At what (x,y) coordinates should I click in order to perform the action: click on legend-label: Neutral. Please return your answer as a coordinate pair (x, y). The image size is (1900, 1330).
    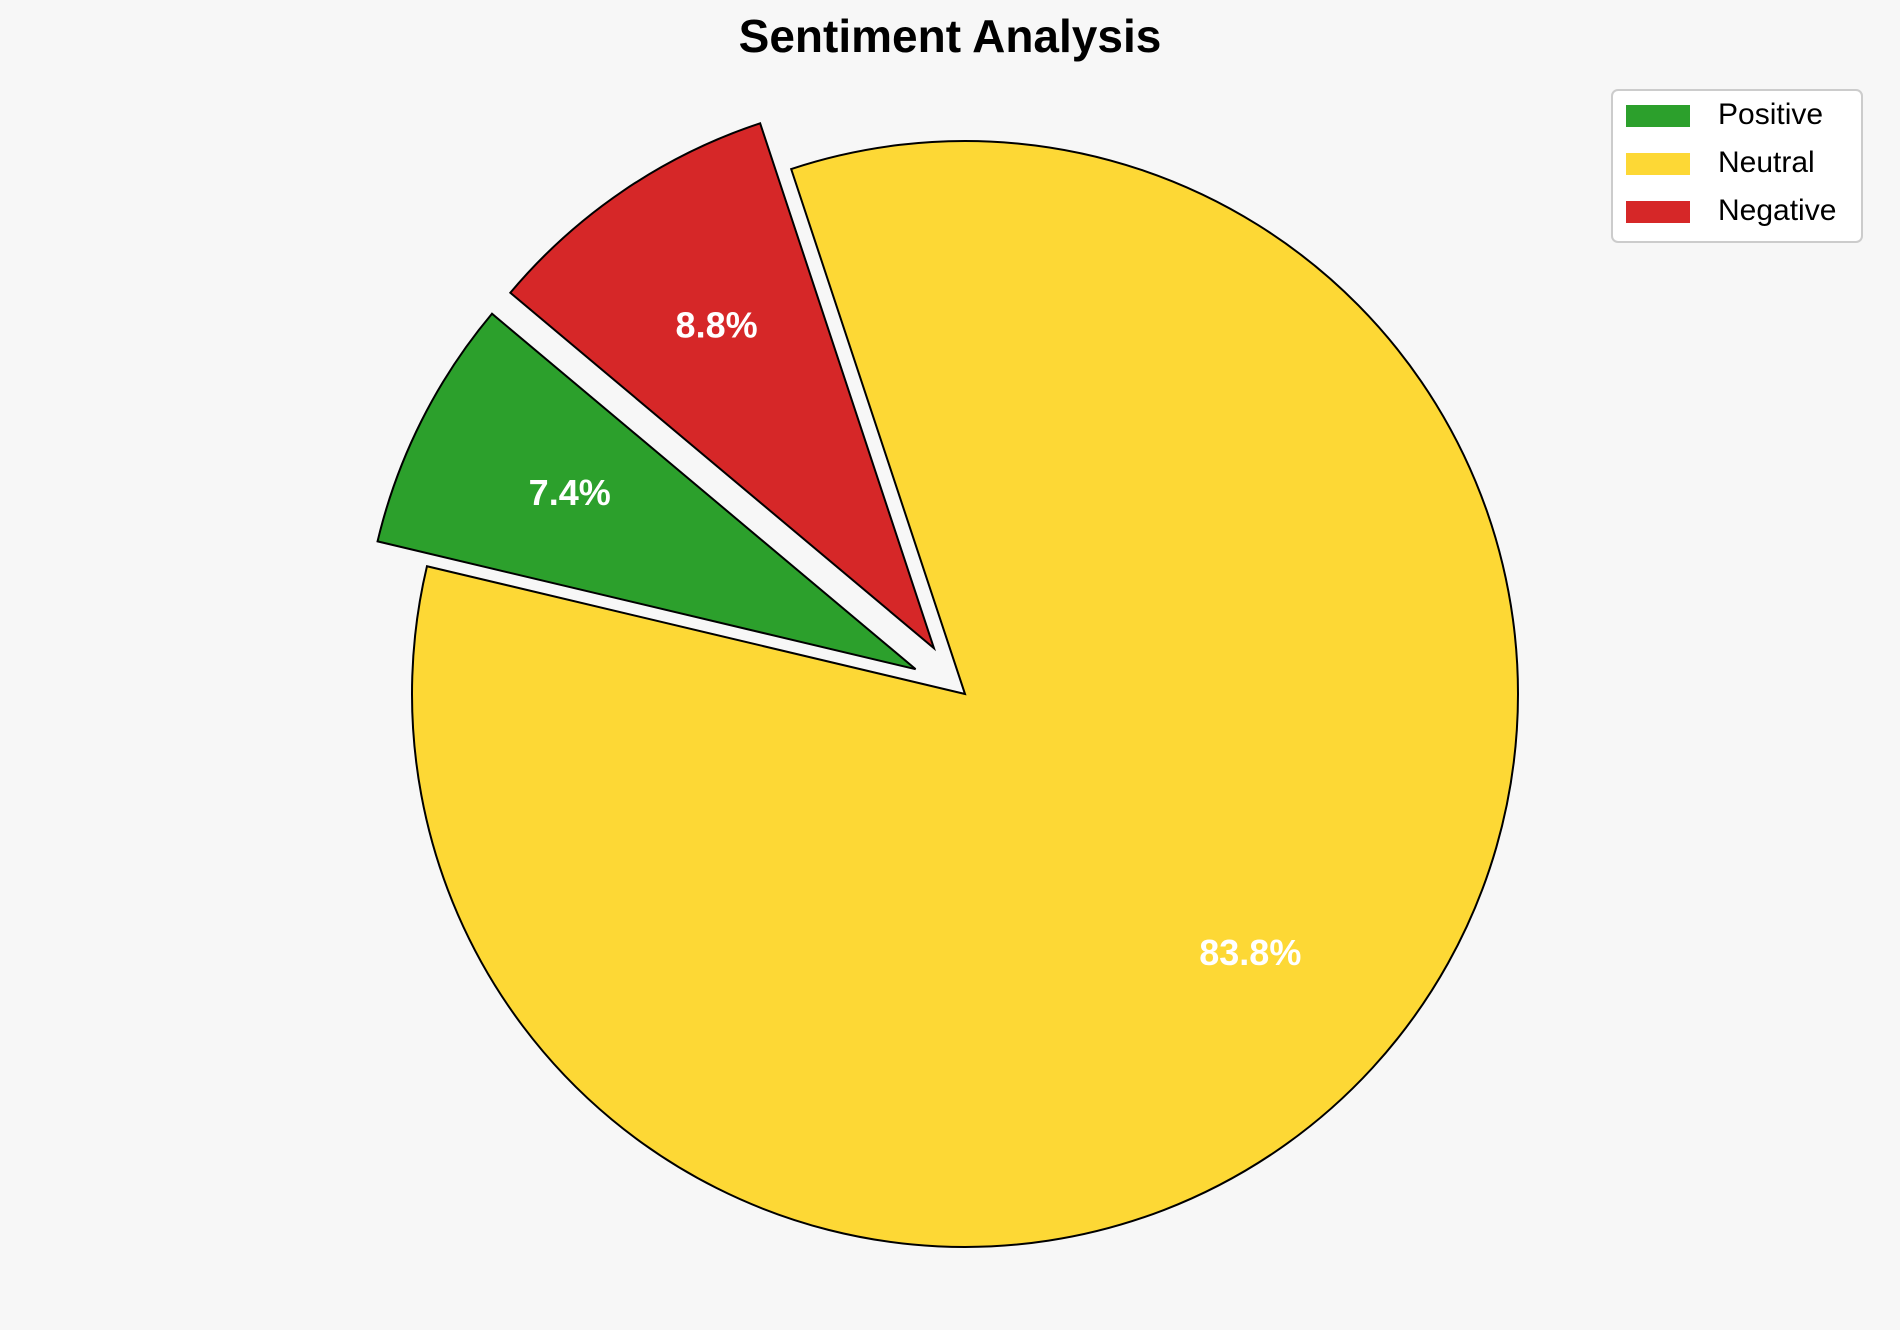
    Looking at the image, I should click on (1766, 162).